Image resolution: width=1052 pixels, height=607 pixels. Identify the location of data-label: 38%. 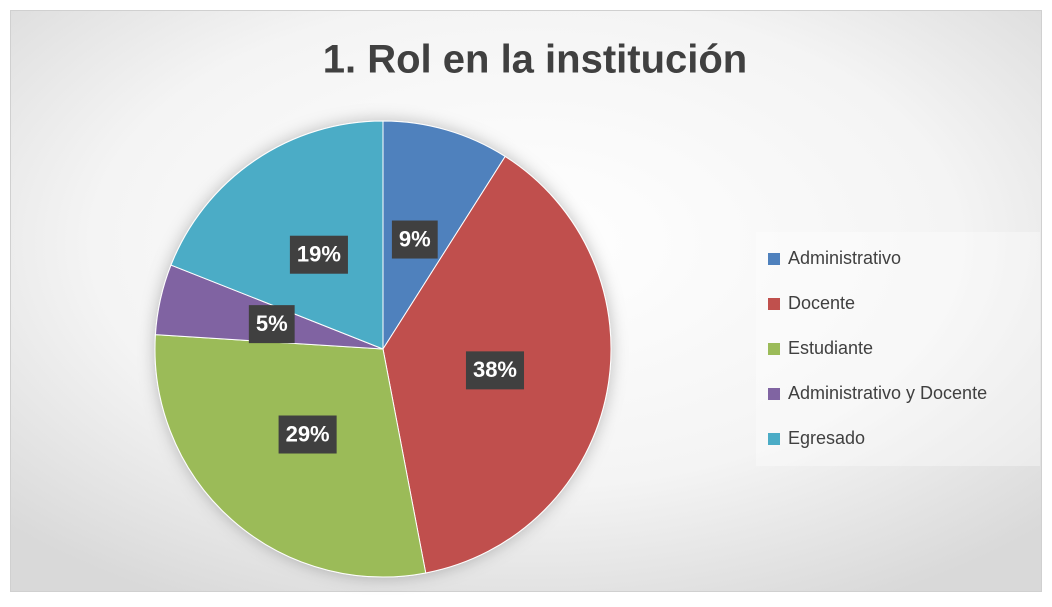
(495, 369).